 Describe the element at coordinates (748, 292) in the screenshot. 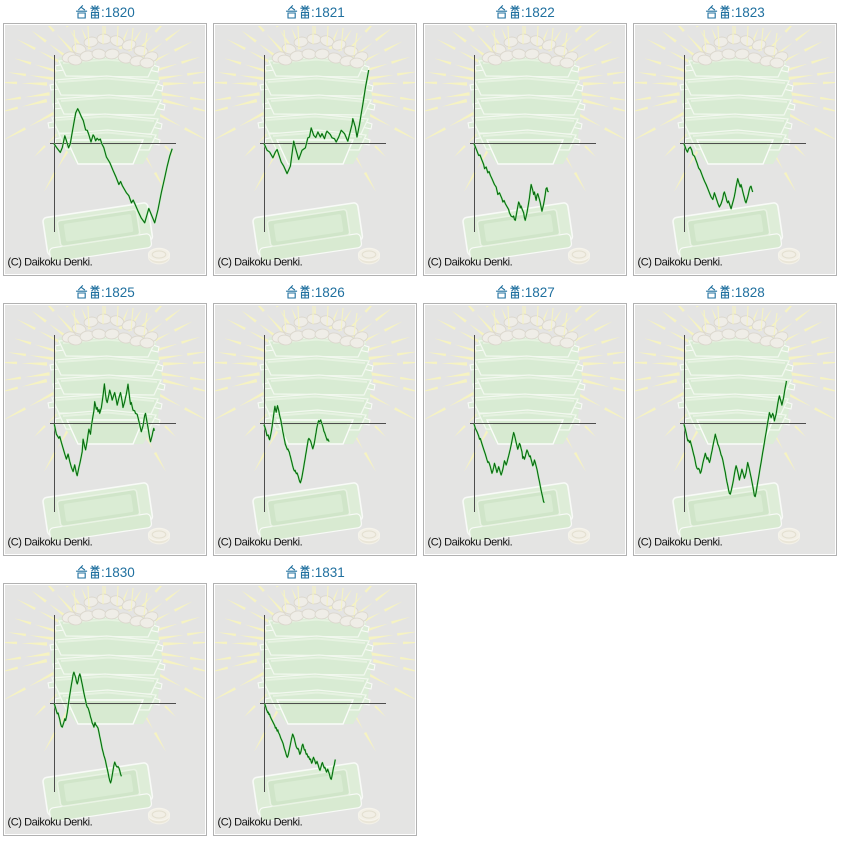

I see `svg-text: :1828` at that location.